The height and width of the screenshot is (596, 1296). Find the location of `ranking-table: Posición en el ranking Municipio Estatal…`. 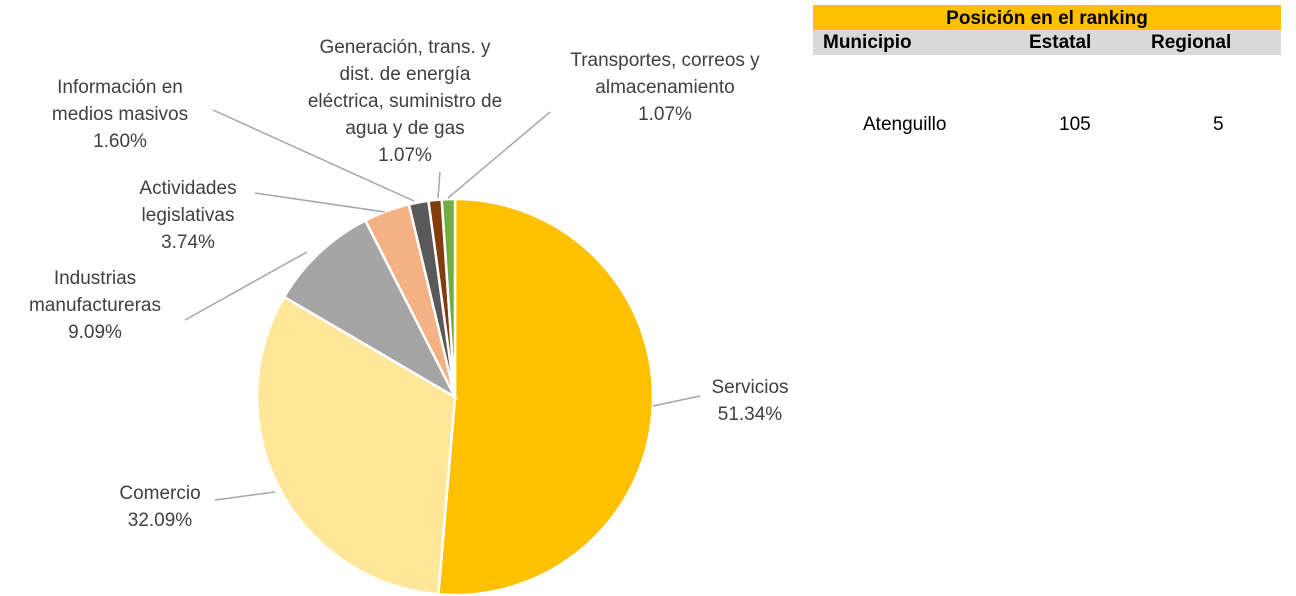

ranking-table: Posición en el ranking Municipio Estatal… is located at coordinates (1047, 70).